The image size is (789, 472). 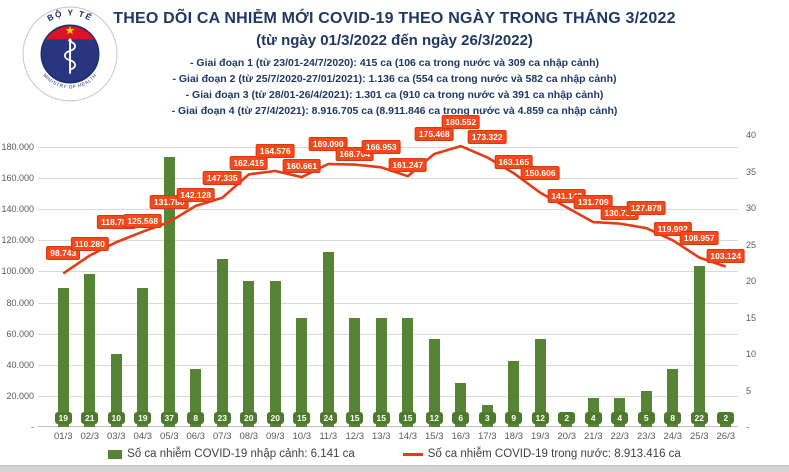 I want to click on x-axis-label: 09/3, so click(x=275, y=436).